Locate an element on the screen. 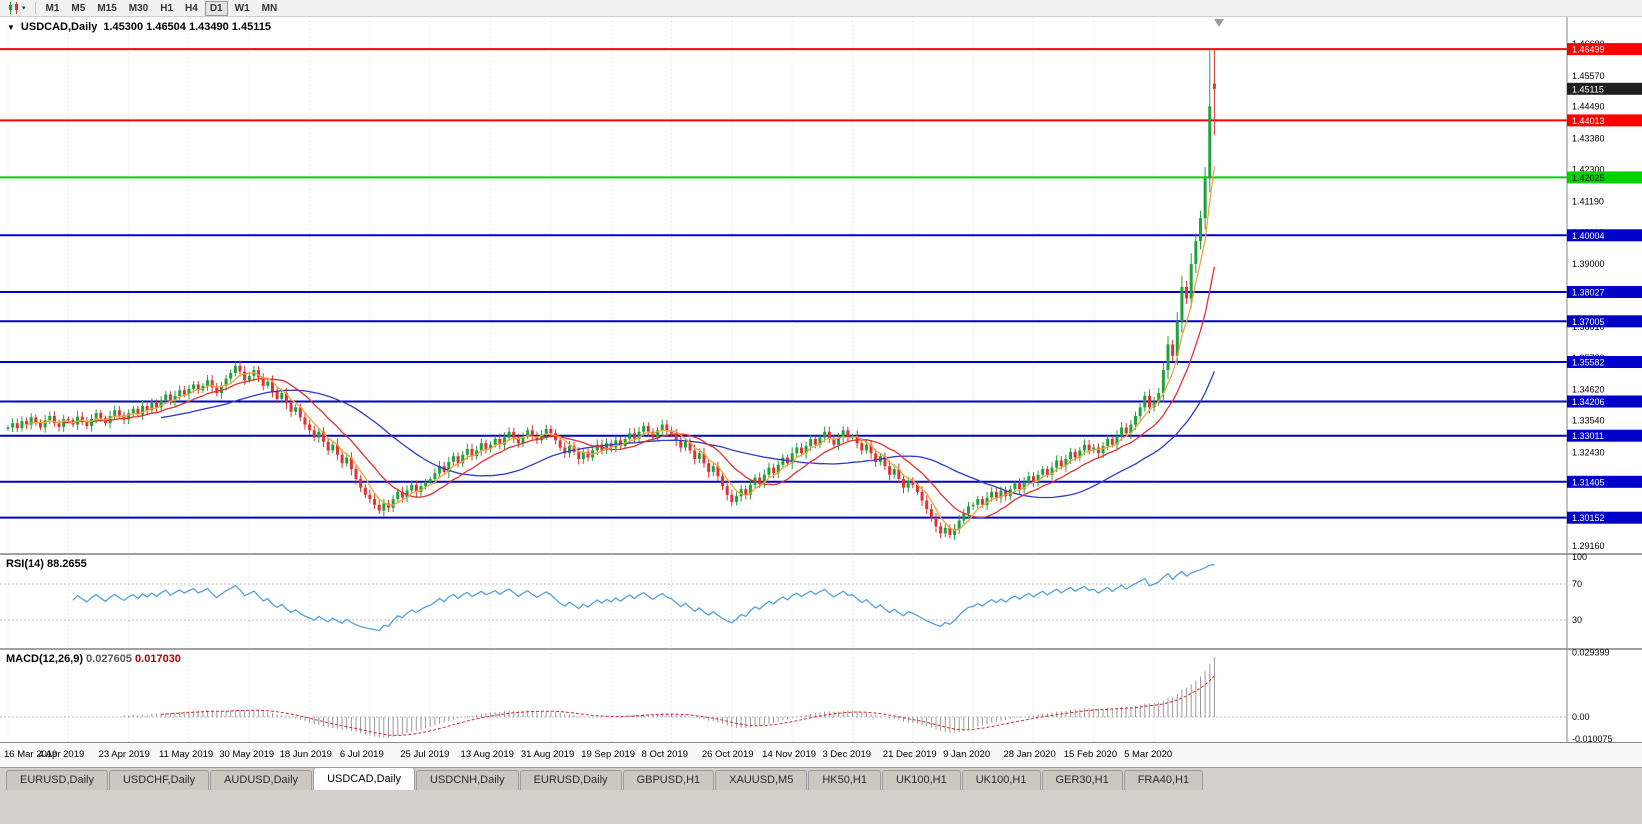  timeframe-button-d1: D1 is located at coordinates (216, 8).